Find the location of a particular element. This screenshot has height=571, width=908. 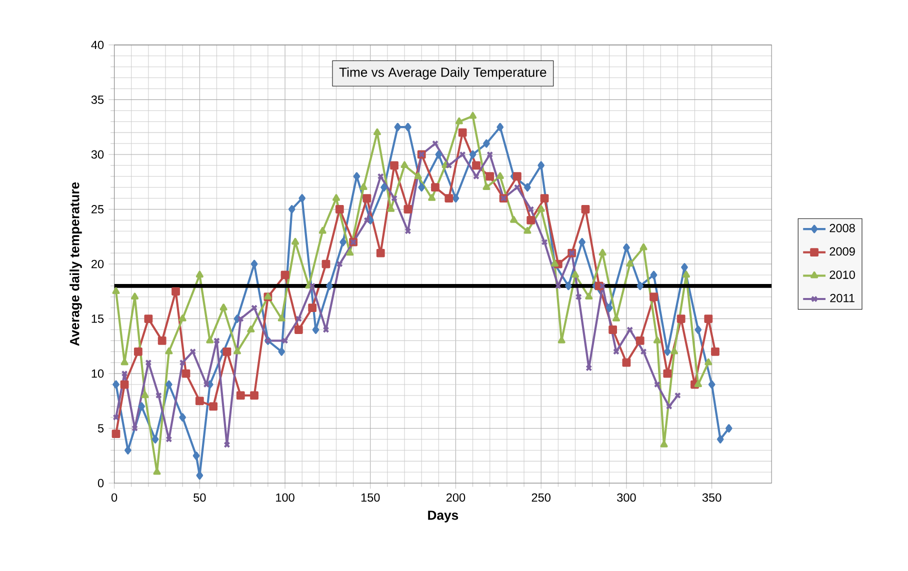

x-axis-title: Days is located at coordinates (443, 516).